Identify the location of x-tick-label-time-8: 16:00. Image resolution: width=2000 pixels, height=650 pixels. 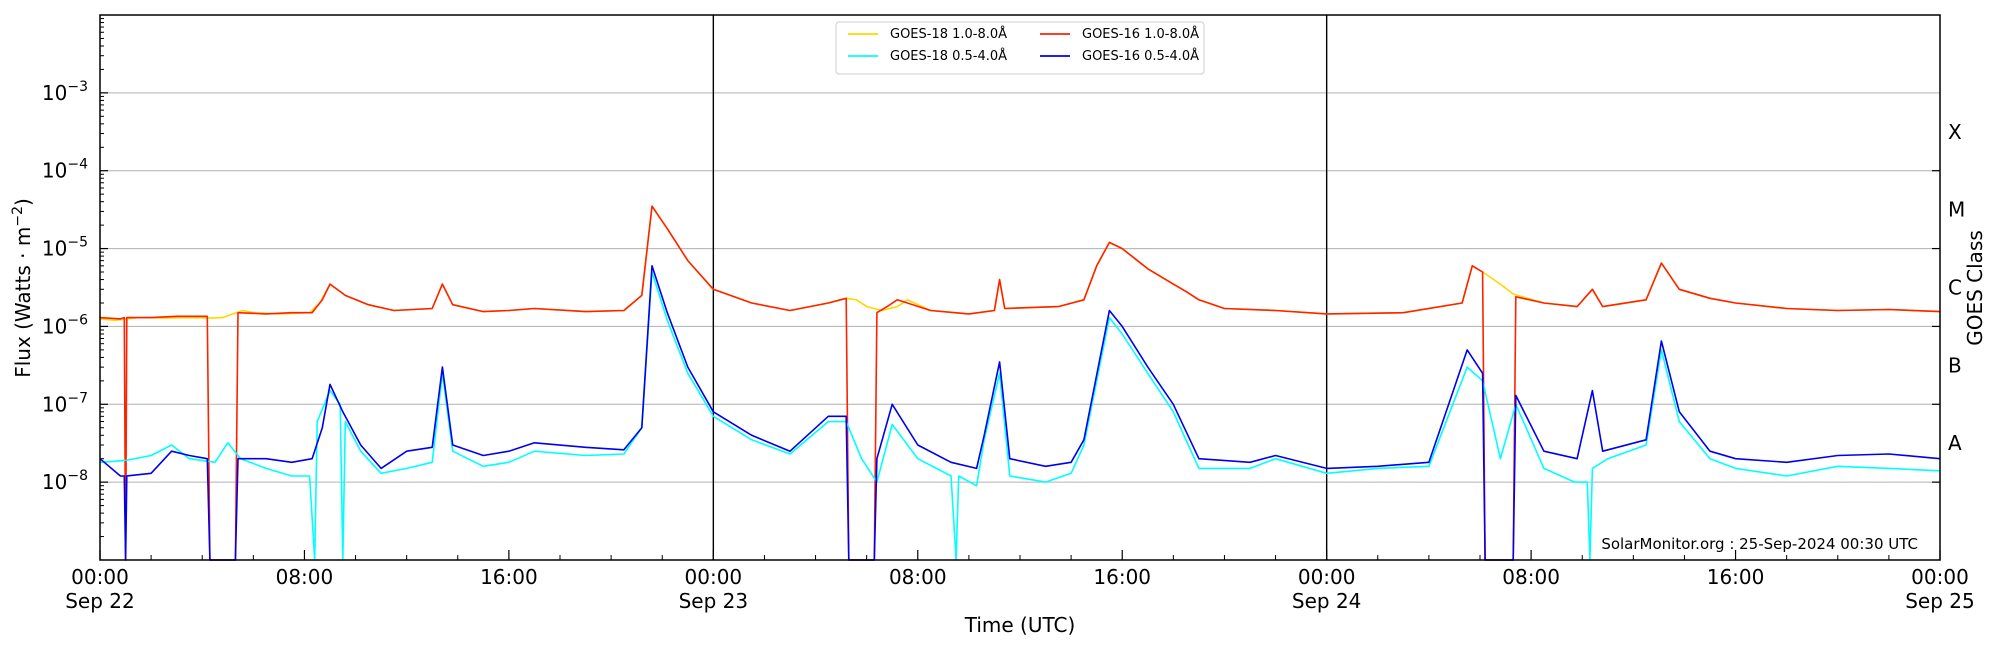
(1736, 577).